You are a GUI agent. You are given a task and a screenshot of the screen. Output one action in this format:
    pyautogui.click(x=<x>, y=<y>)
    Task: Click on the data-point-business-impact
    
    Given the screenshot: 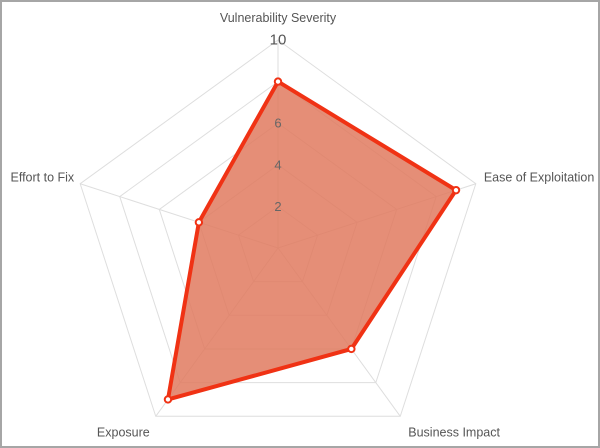 What is the action you would take?
    pyautogui.click(x=351, y=349)
    